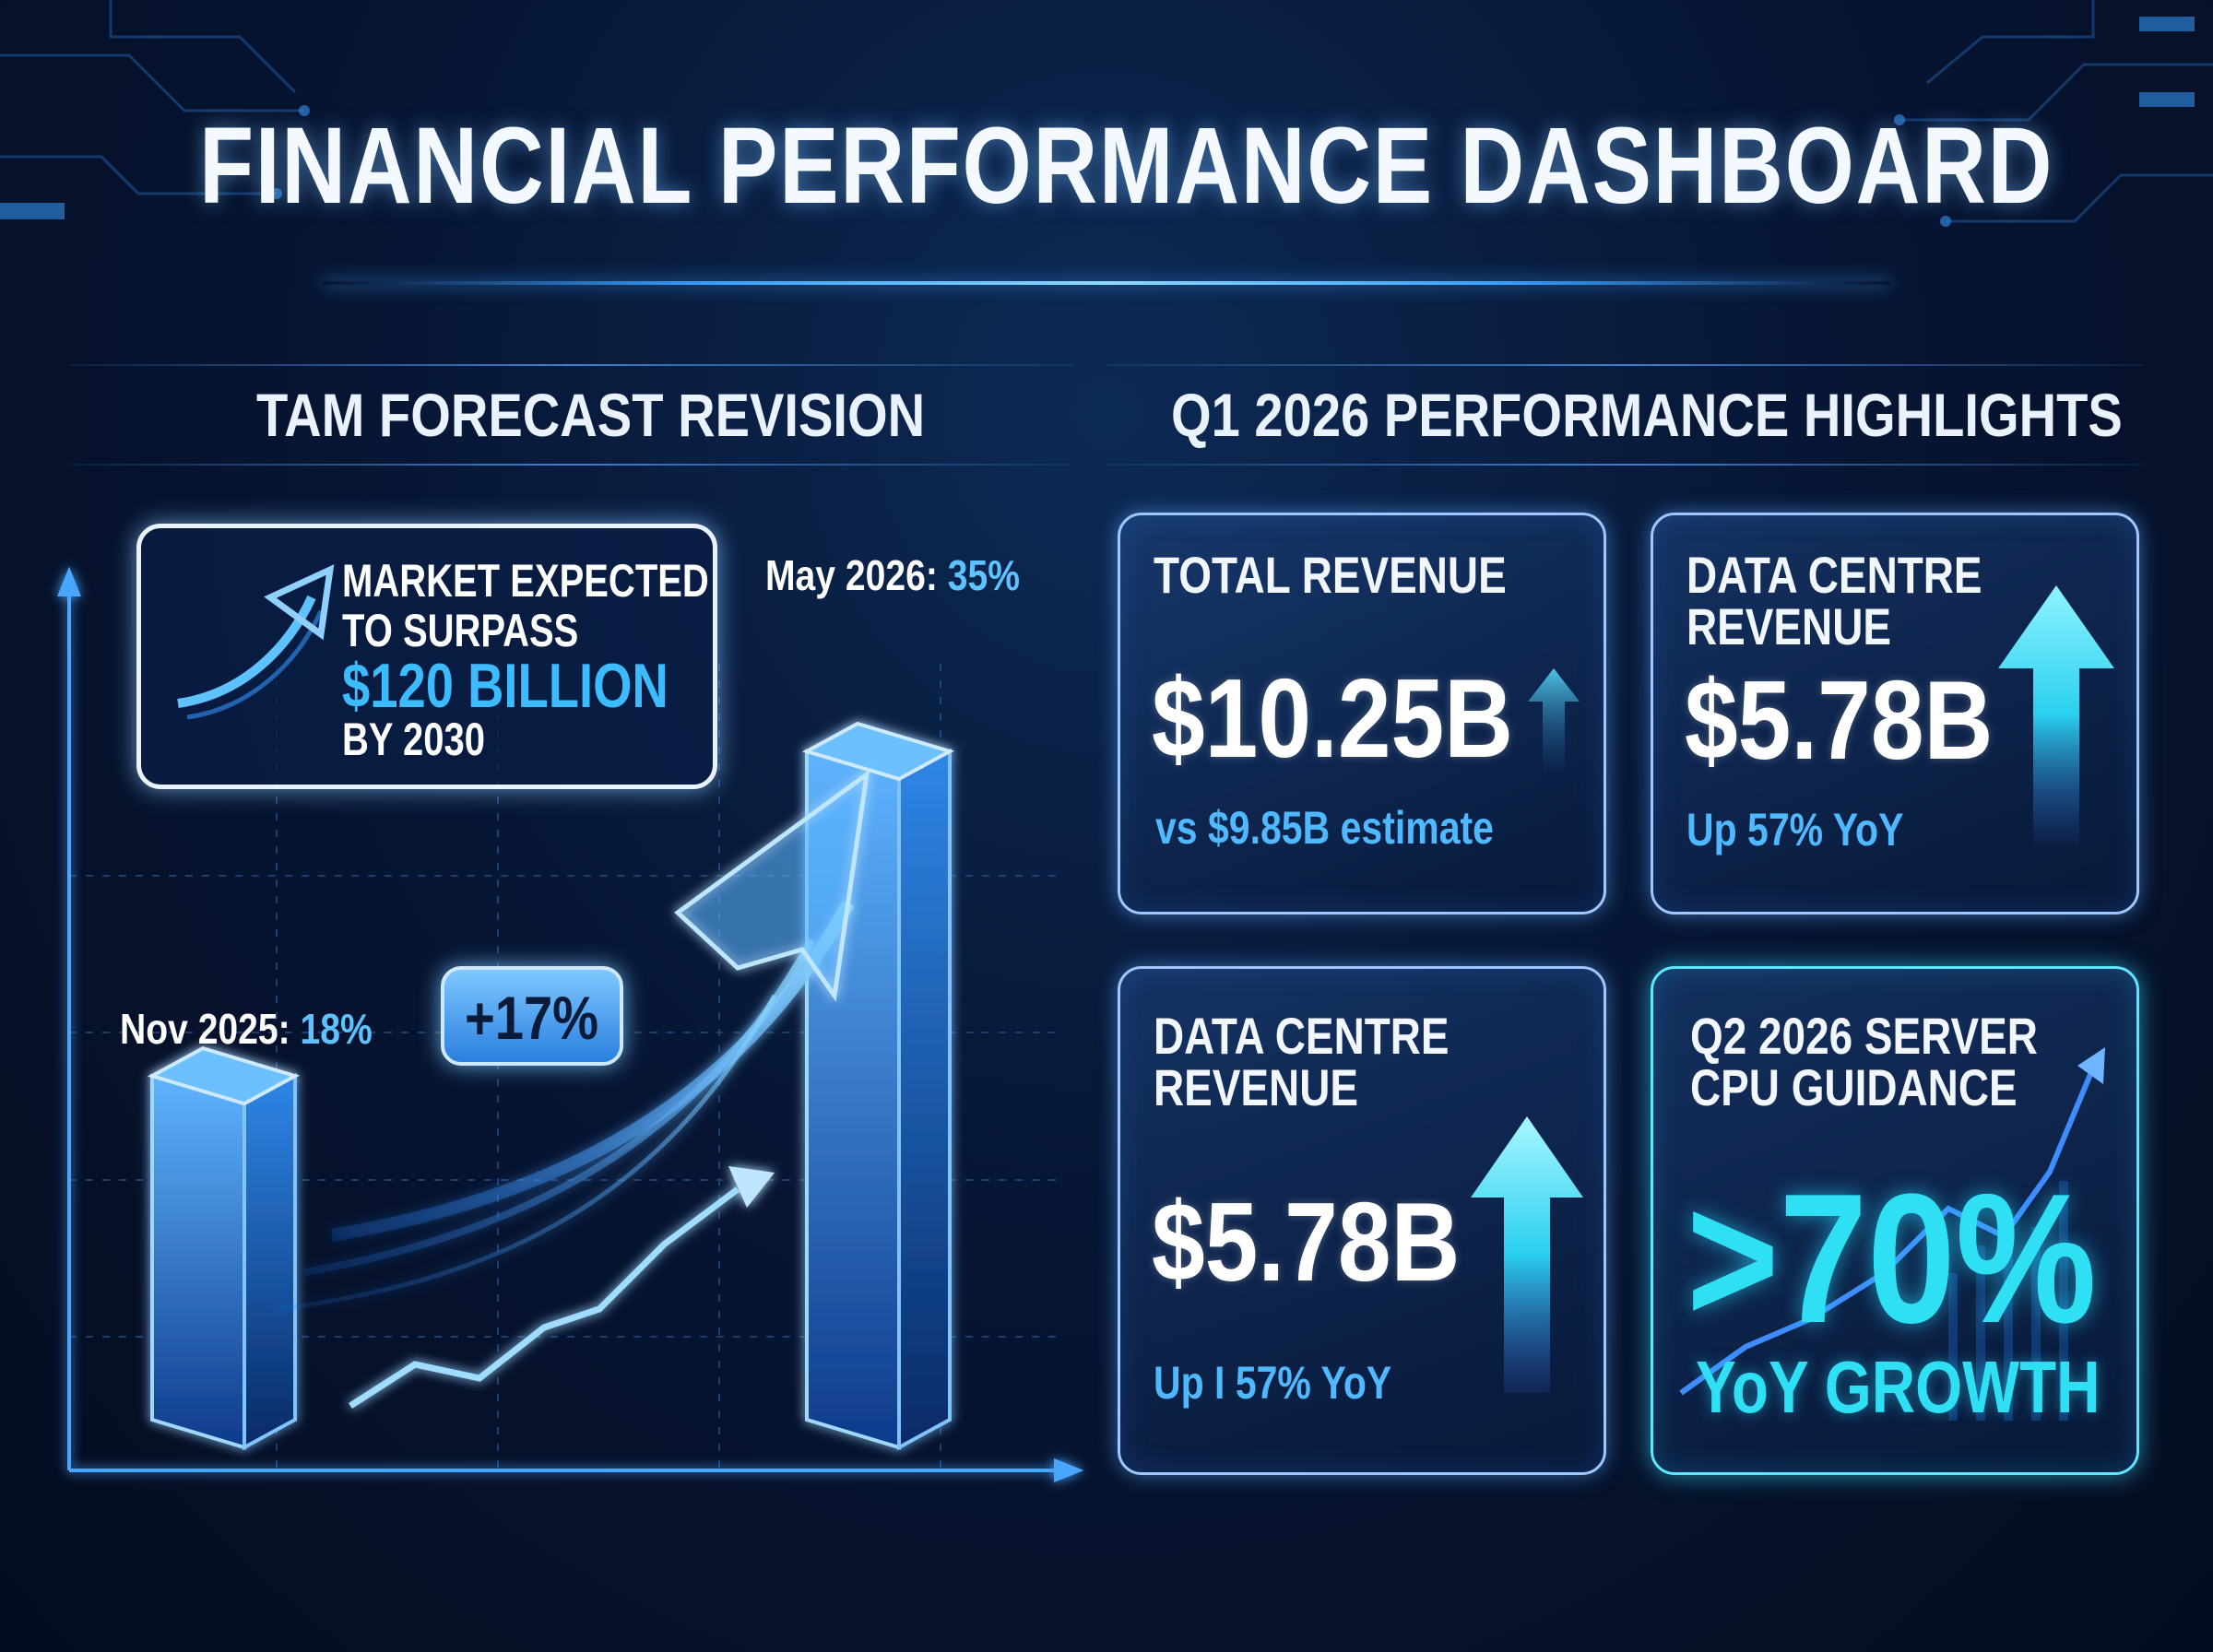 The width and height of the screenshot is (2213, 1652). Describe the element at coordinates (1625, 465) in the screenshot. I see `right-heading-rule-bottom` at that location.